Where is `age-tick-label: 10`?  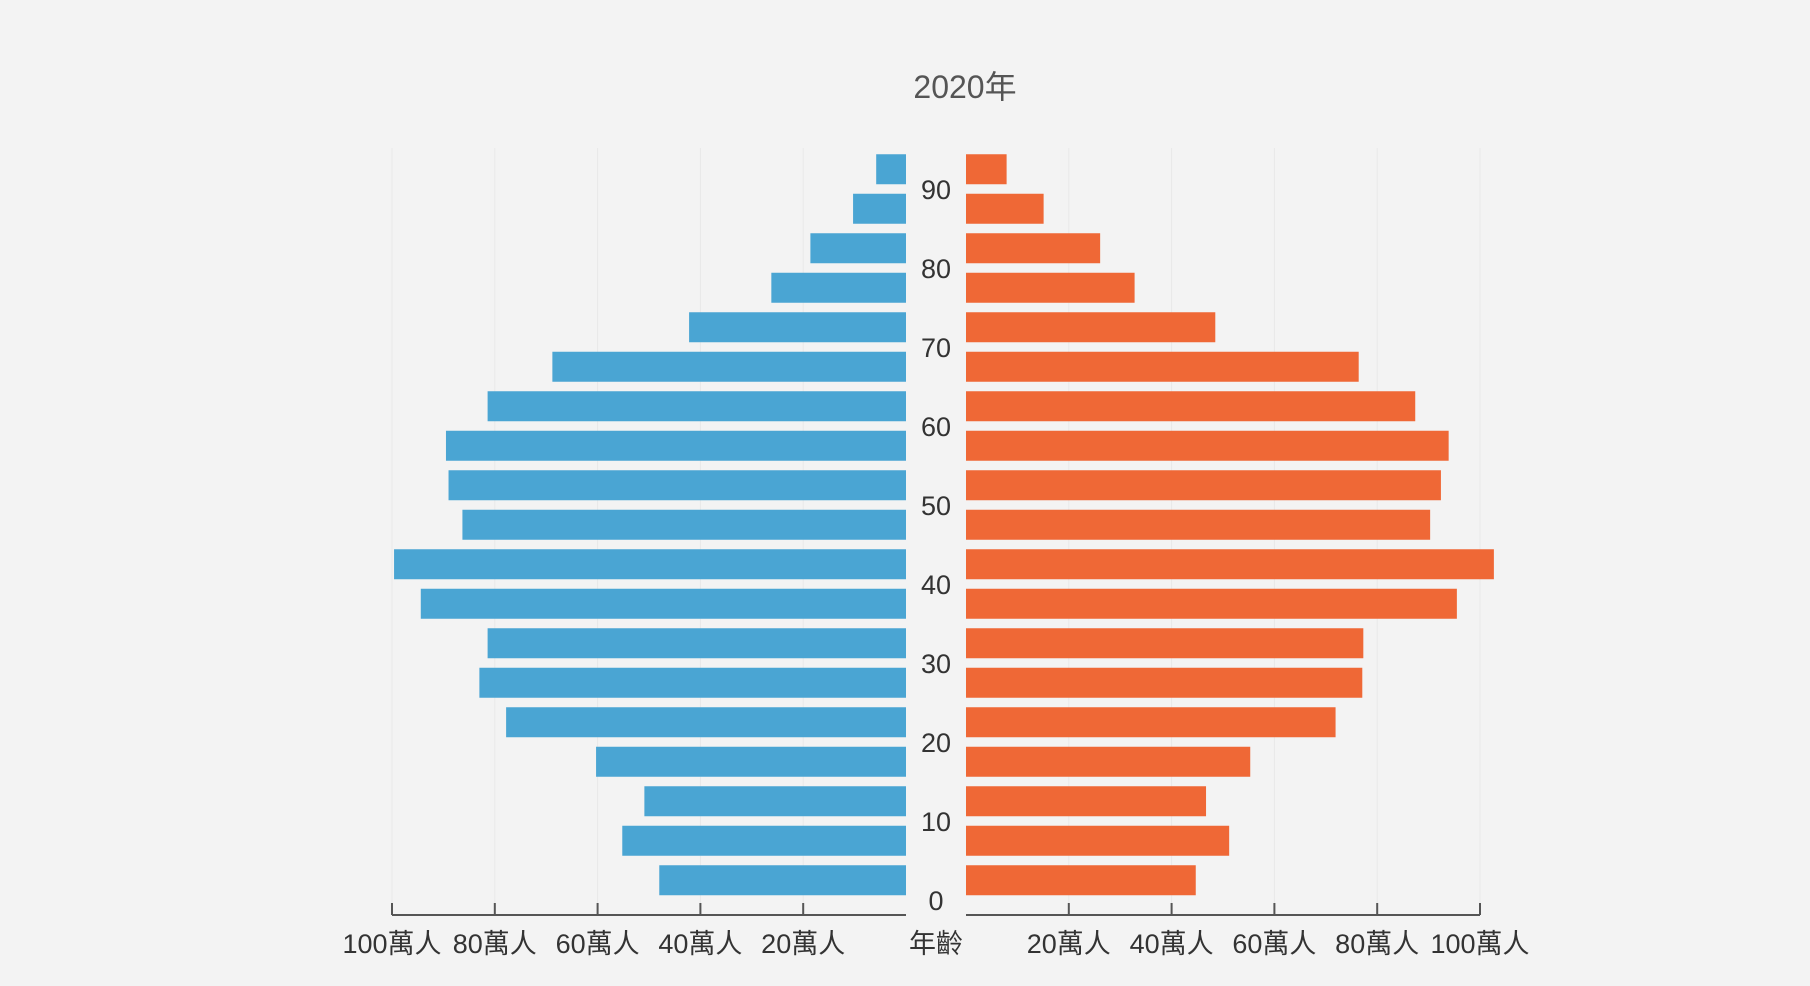
age-tick-label: 10 is located at coordinates (936, 822).